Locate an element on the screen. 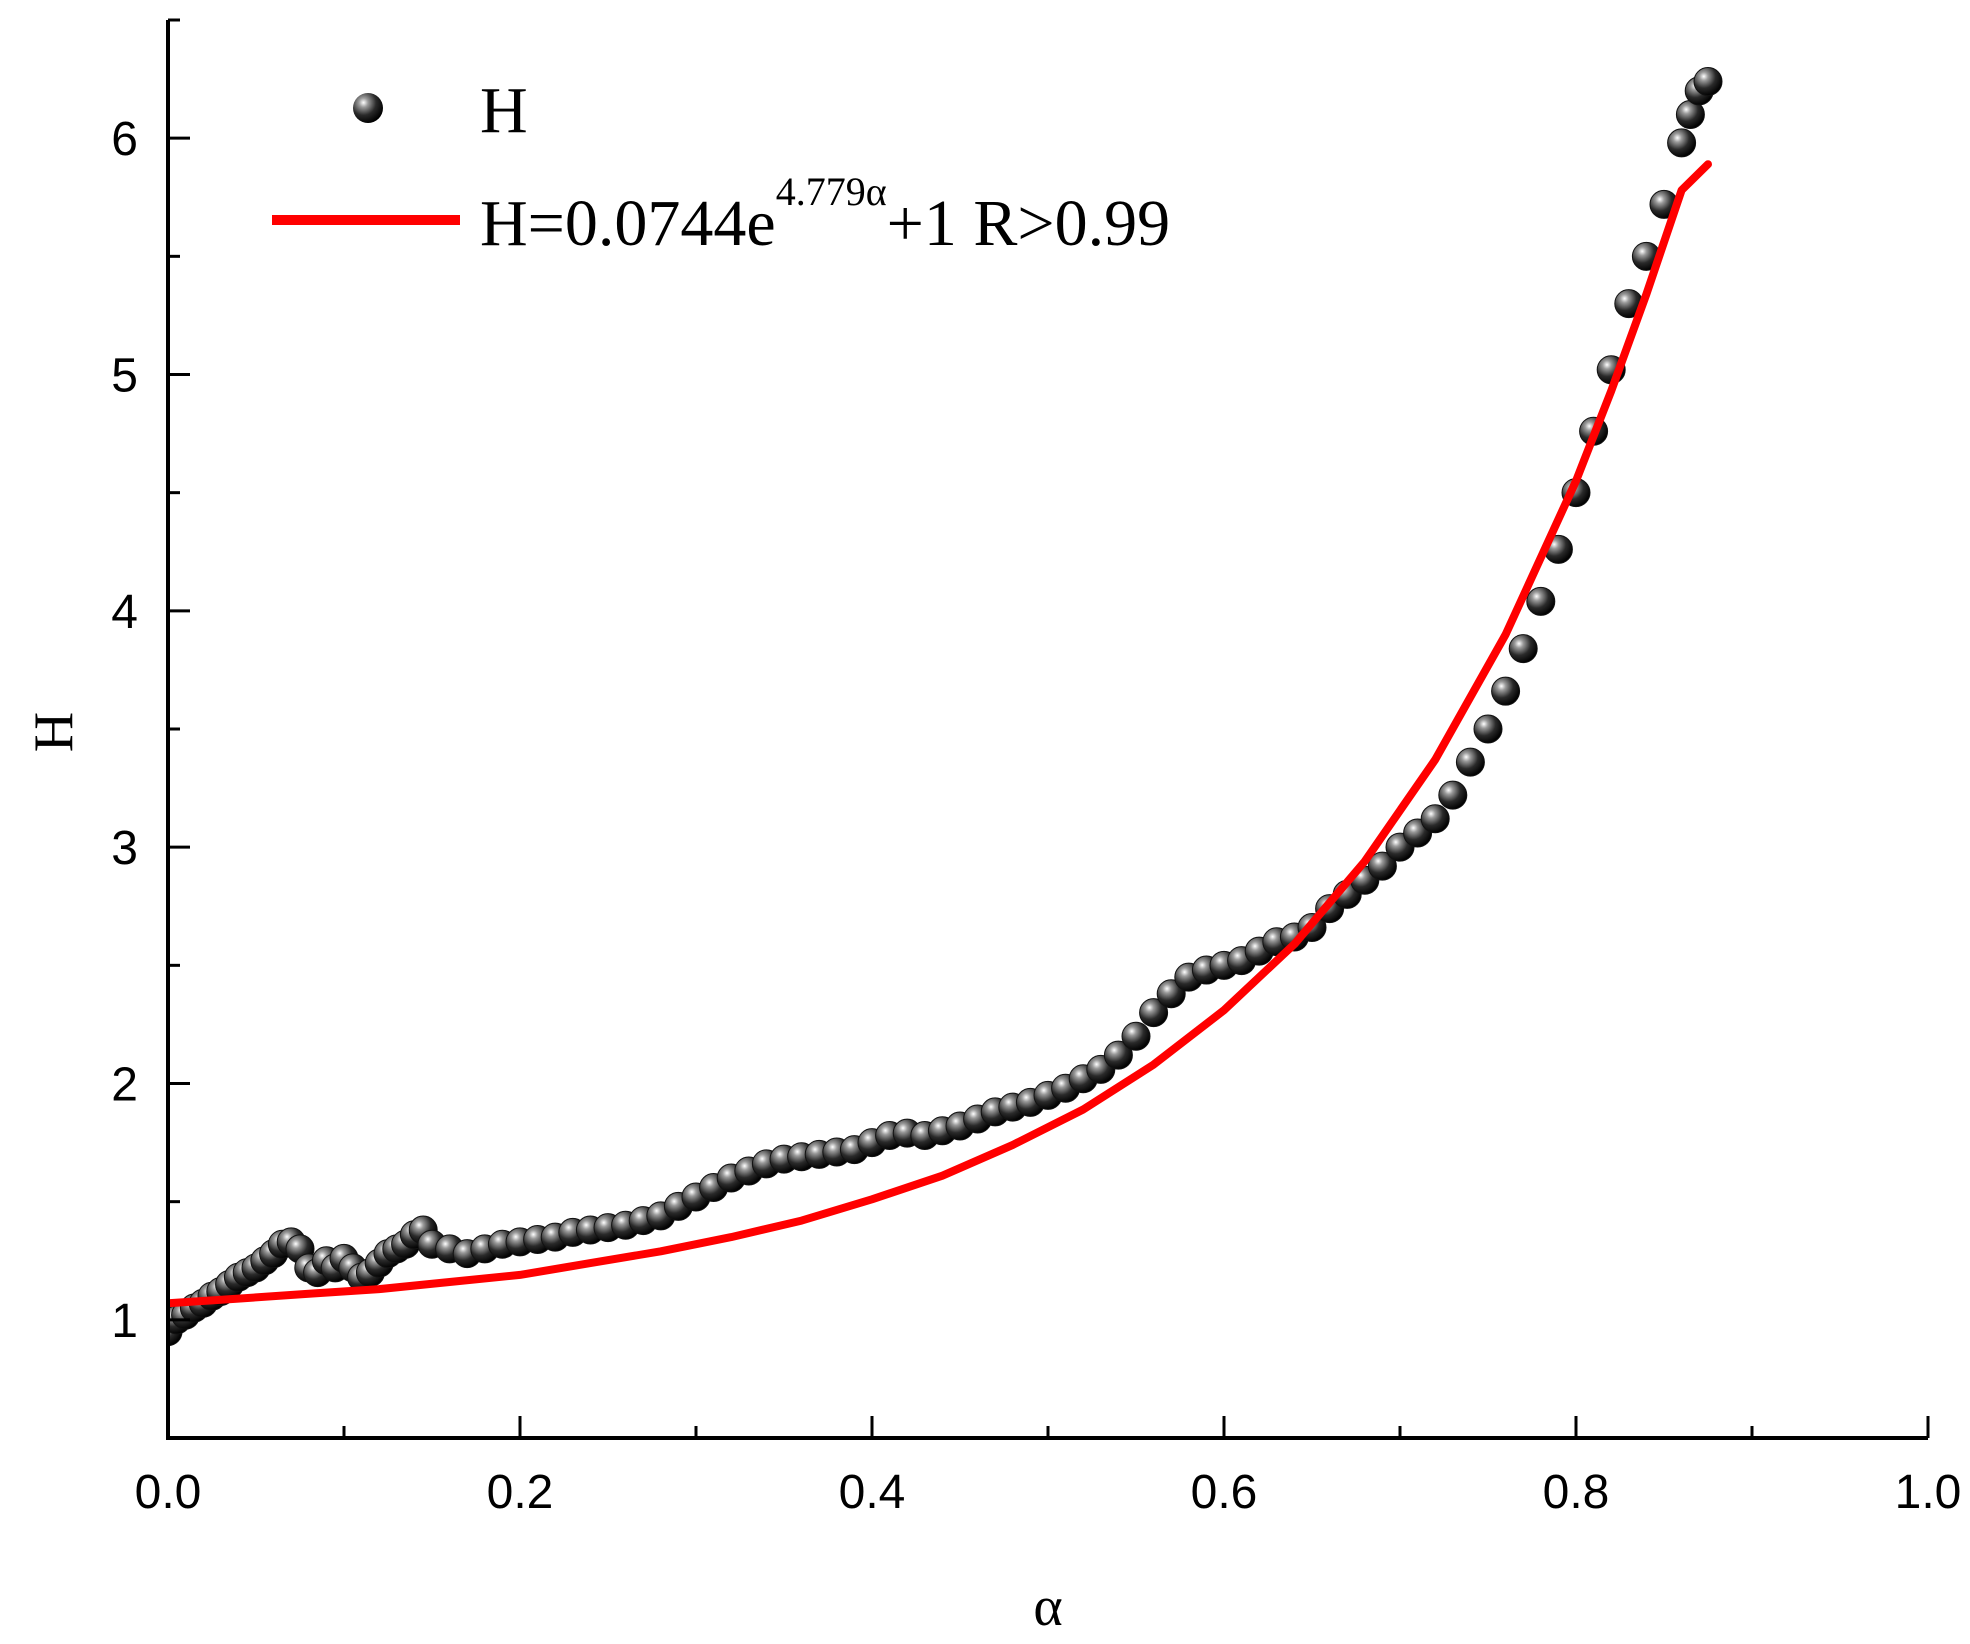  y-ticks: 1 2 3 4 5 6 is located at coordinates (150, 729).